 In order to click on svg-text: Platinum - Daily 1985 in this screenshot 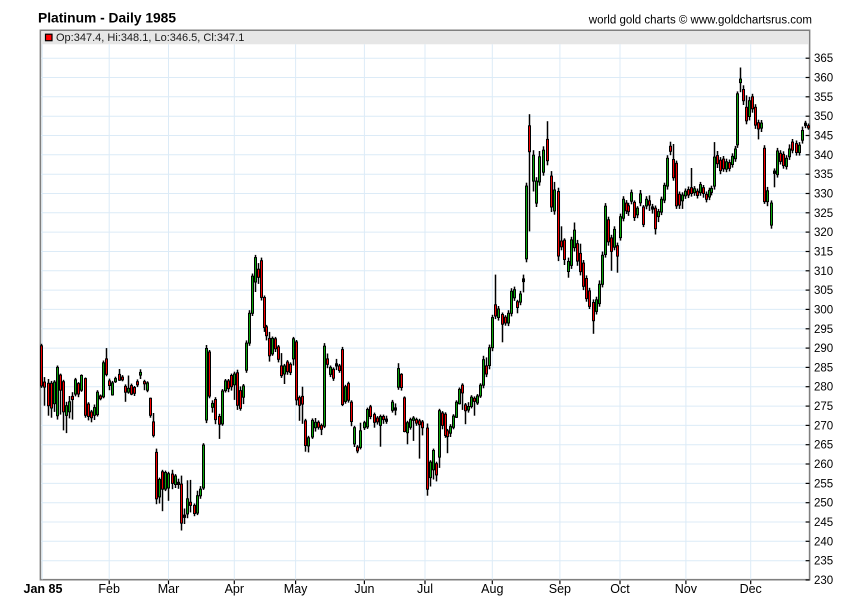, I will do `click(107, 18)`.